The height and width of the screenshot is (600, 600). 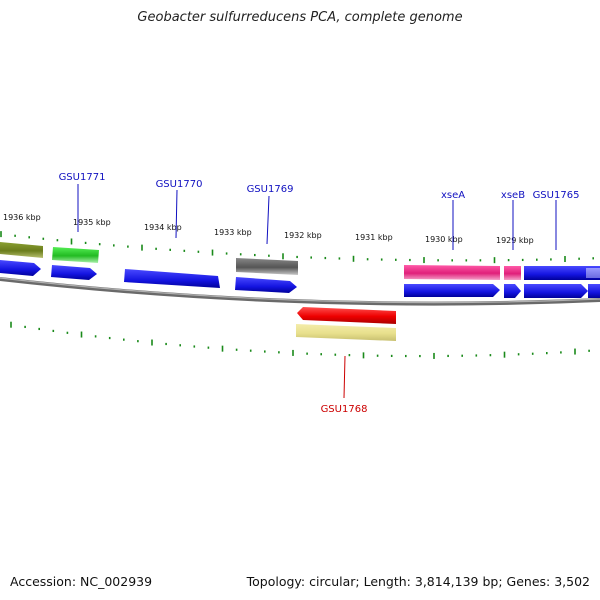 I want to click on tick-label-1936: 1936 kbp, so click(x=22, y=217).